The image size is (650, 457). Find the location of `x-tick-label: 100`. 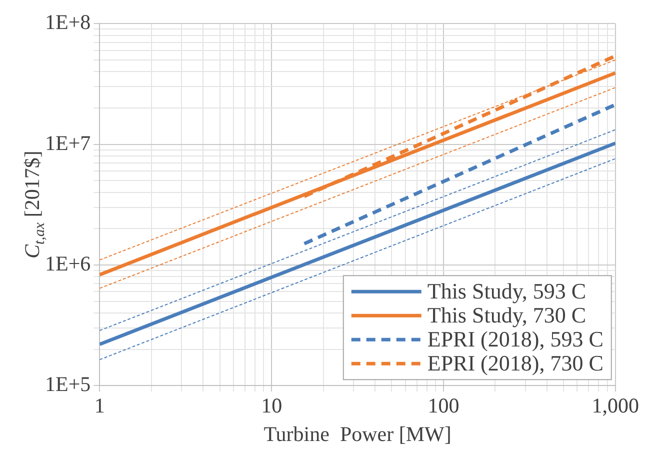

x-tick-label: 100 is located at coordinates (444, 406).